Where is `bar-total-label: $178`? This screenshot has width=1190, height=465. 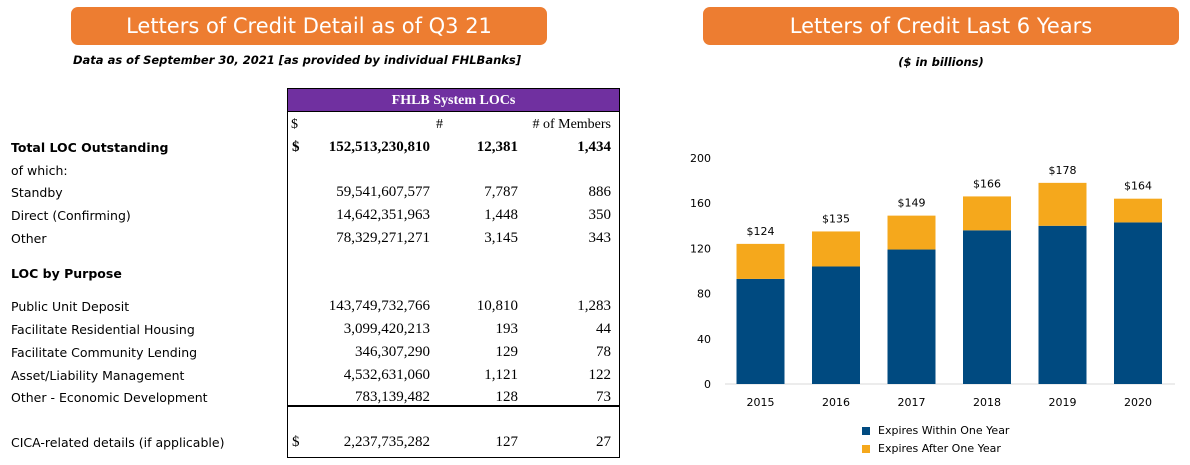 bar-total-label: $178 is located at coordinates (1063, 170).